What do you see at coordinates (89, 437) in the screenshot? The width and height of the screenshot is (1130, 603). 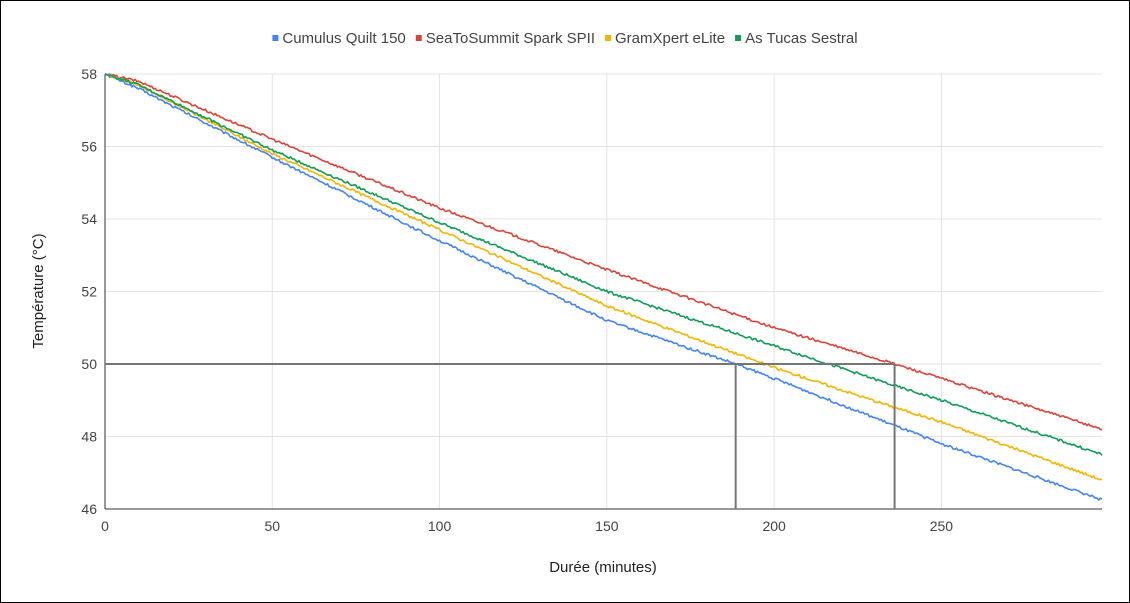 I see `y-tick-label: 48` at bounding box center [89, 437].